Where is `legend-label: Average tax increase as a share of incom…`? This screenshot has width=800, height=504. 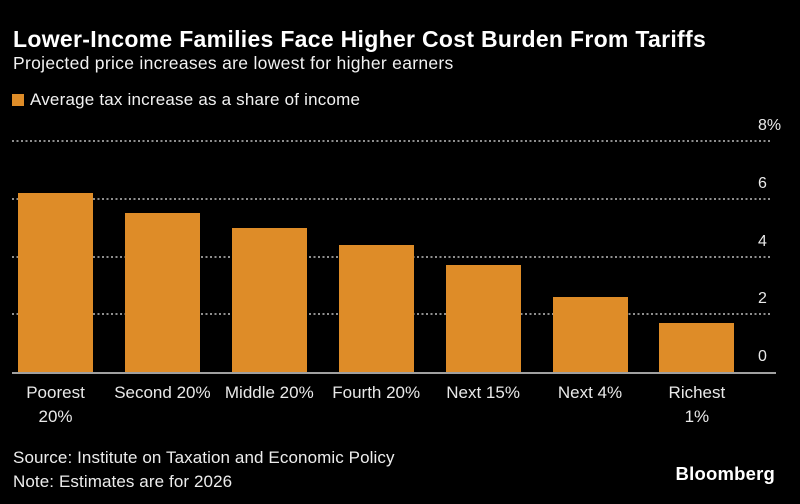 legend-label: Average tax increase as a share of incom… is located at coordinates (195, 99).